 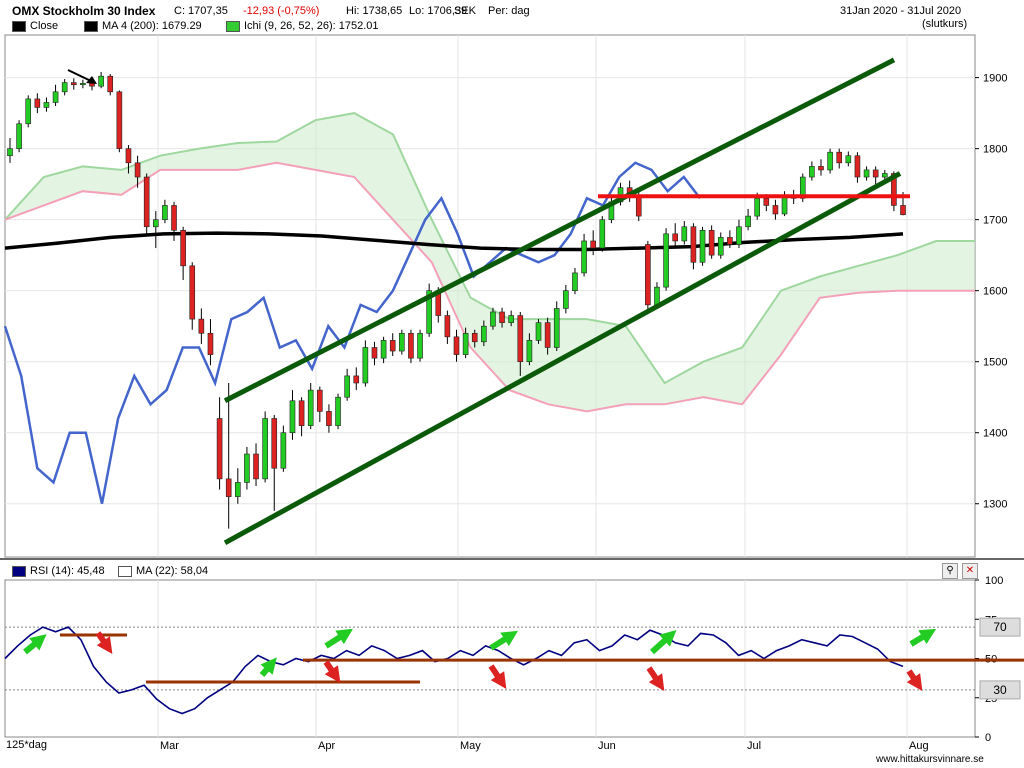 What do you see at coordinates (1000, 690) in the screenshot?
I see `rsi-level-label: 30` at bounding box center [1000, 690].